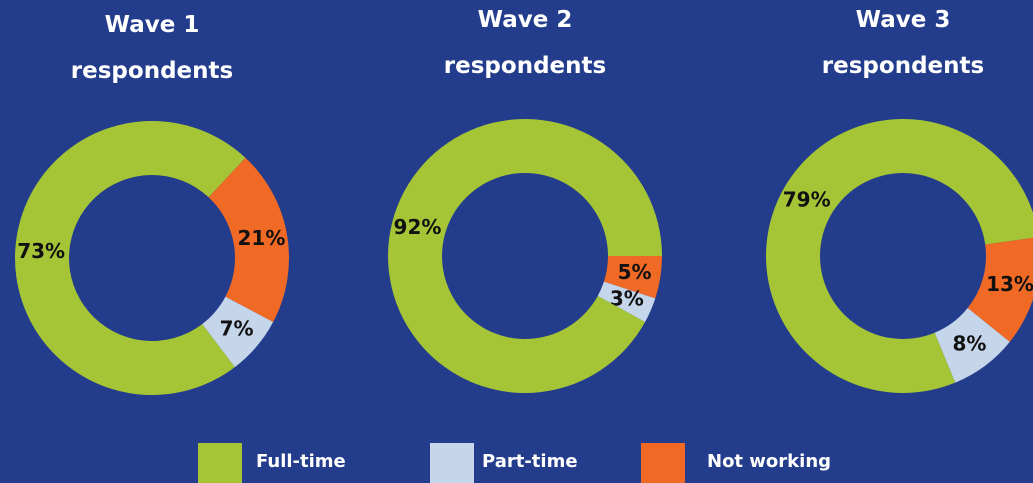 This screenshot has width=1033, height=483. Describe the element at coordinates (530, 461) in the screenshot. I see `legend-label: Part-time` at that location.